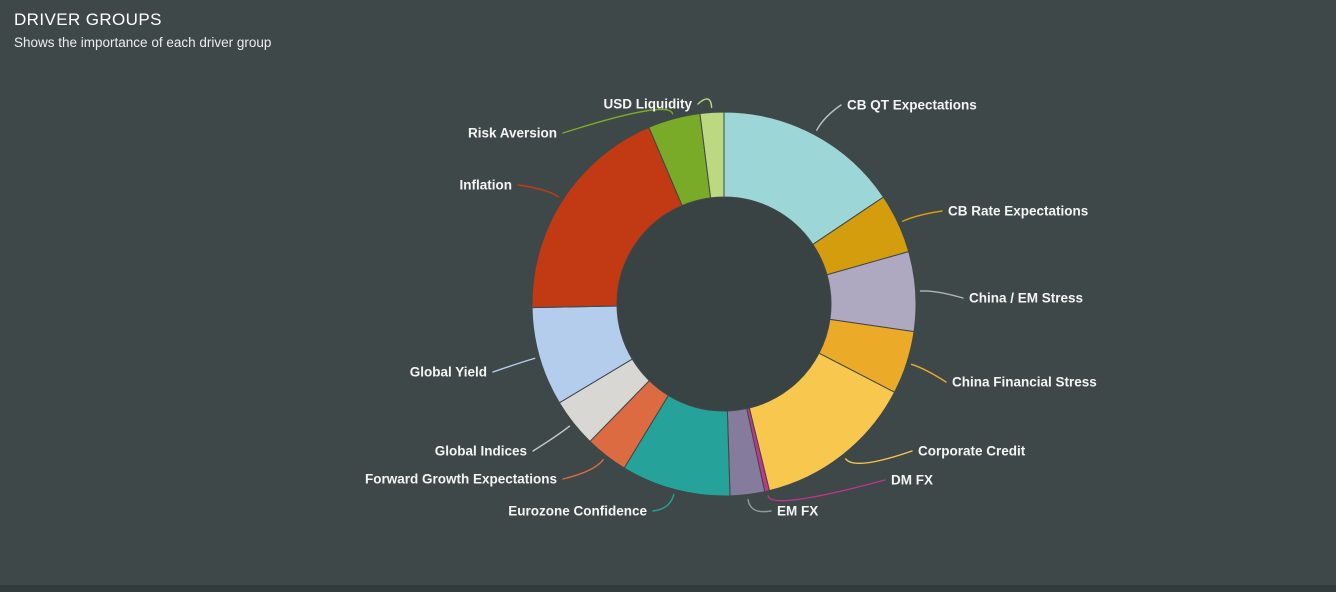 This screenshot has width=1336, height=592. Describe the element at coordinates (928, 373) in the screenshot. I see `label-connector-china-financial-stress` at that location.